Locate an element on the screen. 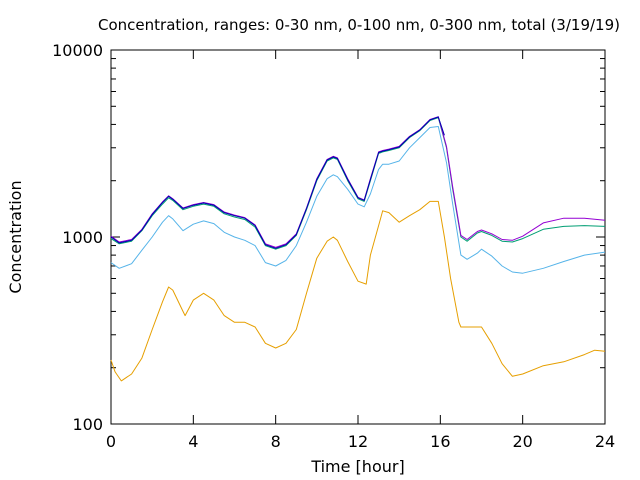 This screenshot has height=480, width=640. x-tick-label: 24 is located at coordinates (605, 441).